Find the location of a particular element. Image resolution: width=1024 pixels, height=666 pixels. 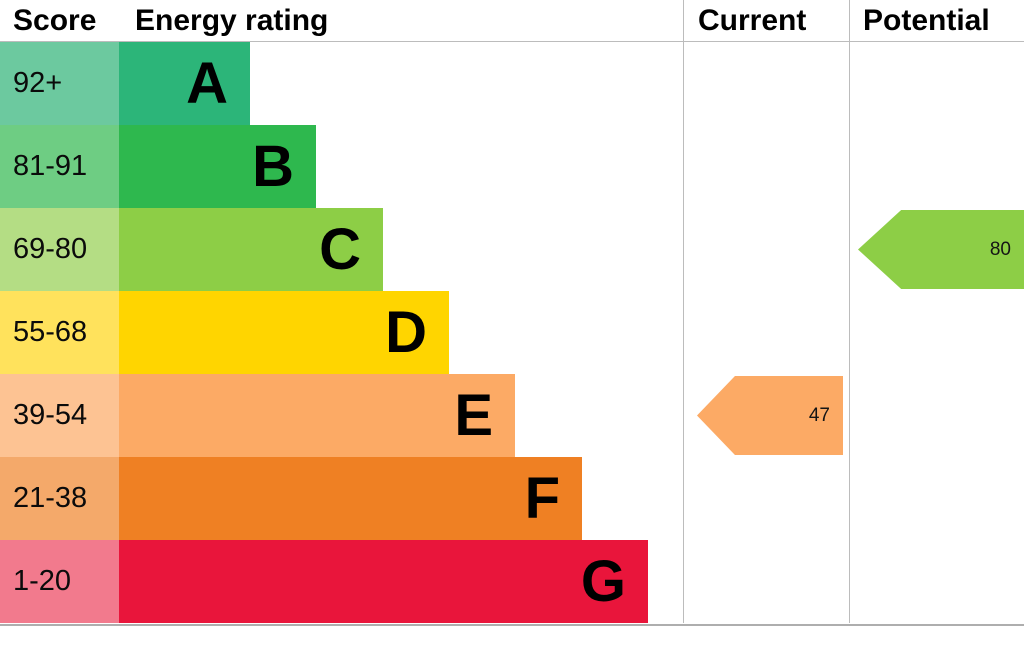

band-row-c: 69-80 C is located at coordinates (512, 249).